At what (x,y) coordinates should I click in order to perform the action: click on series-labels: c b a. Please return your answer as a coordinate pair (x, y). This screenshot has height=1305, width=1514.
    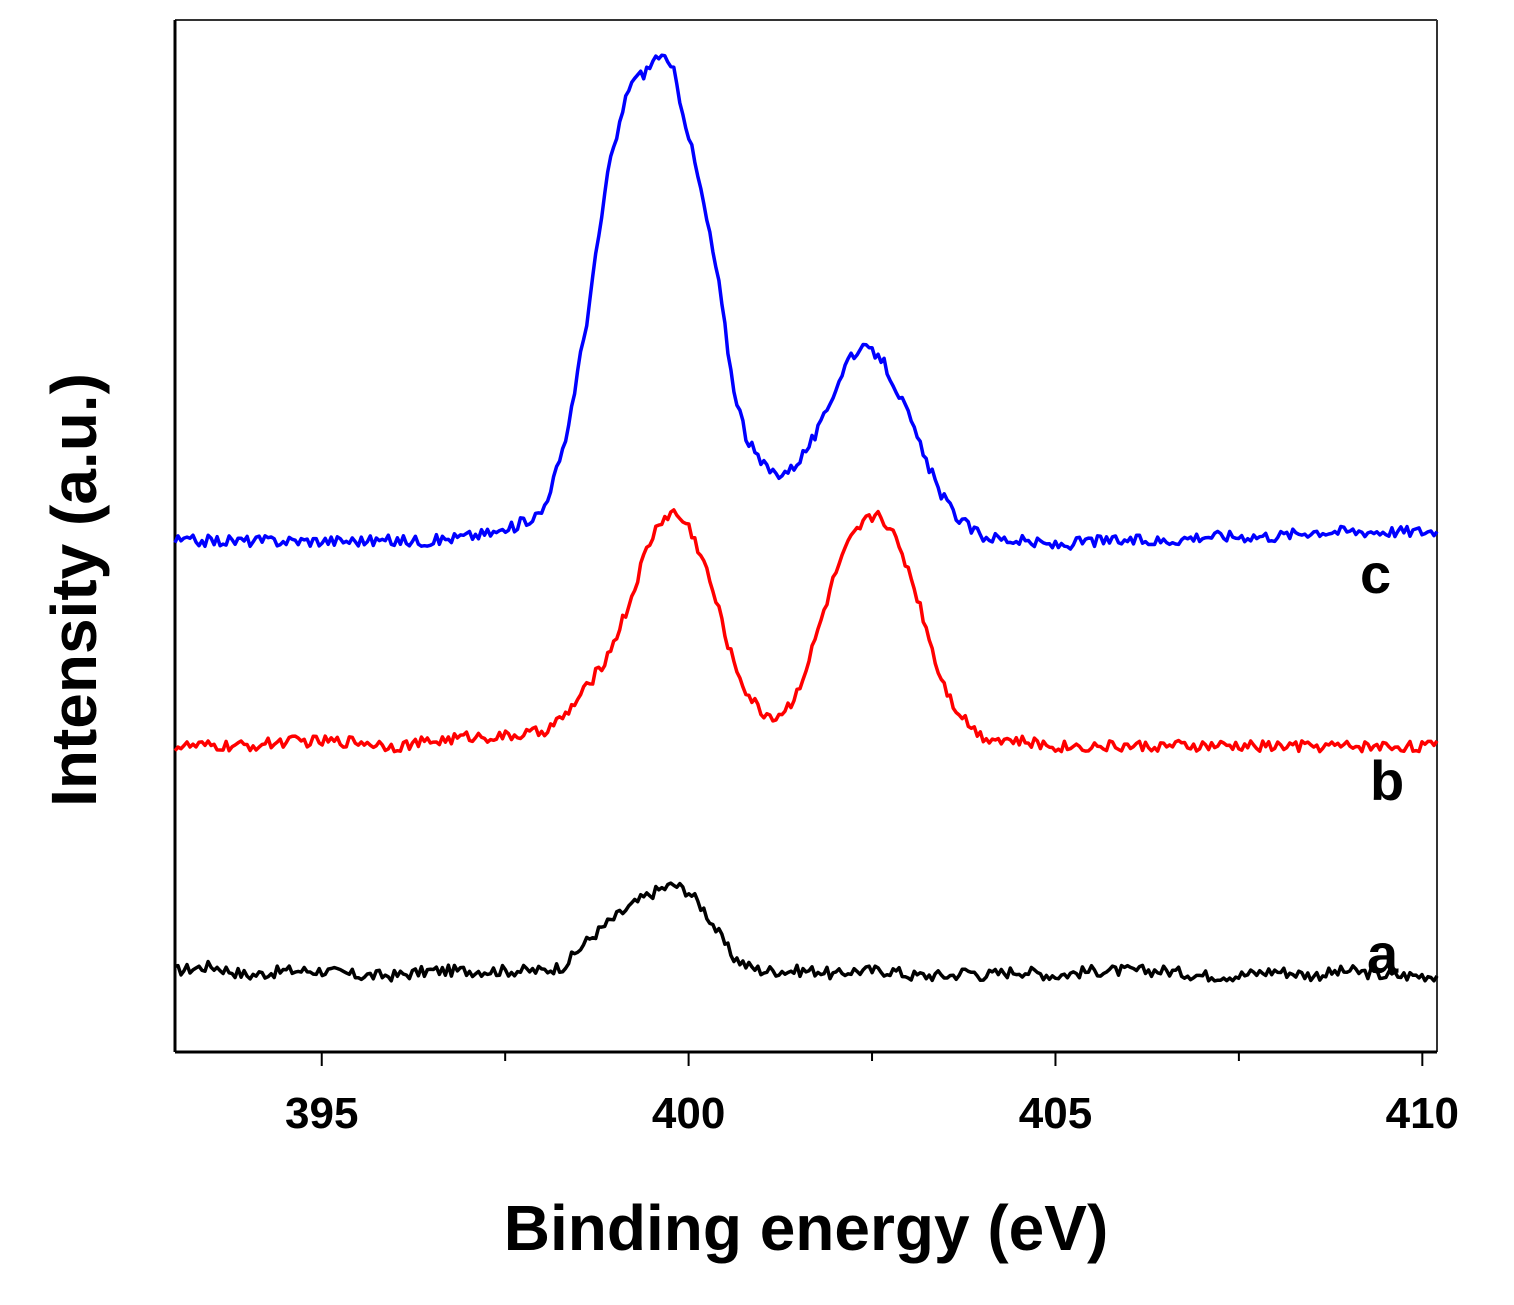
    Looking at the image, I should click on (1382, 763).